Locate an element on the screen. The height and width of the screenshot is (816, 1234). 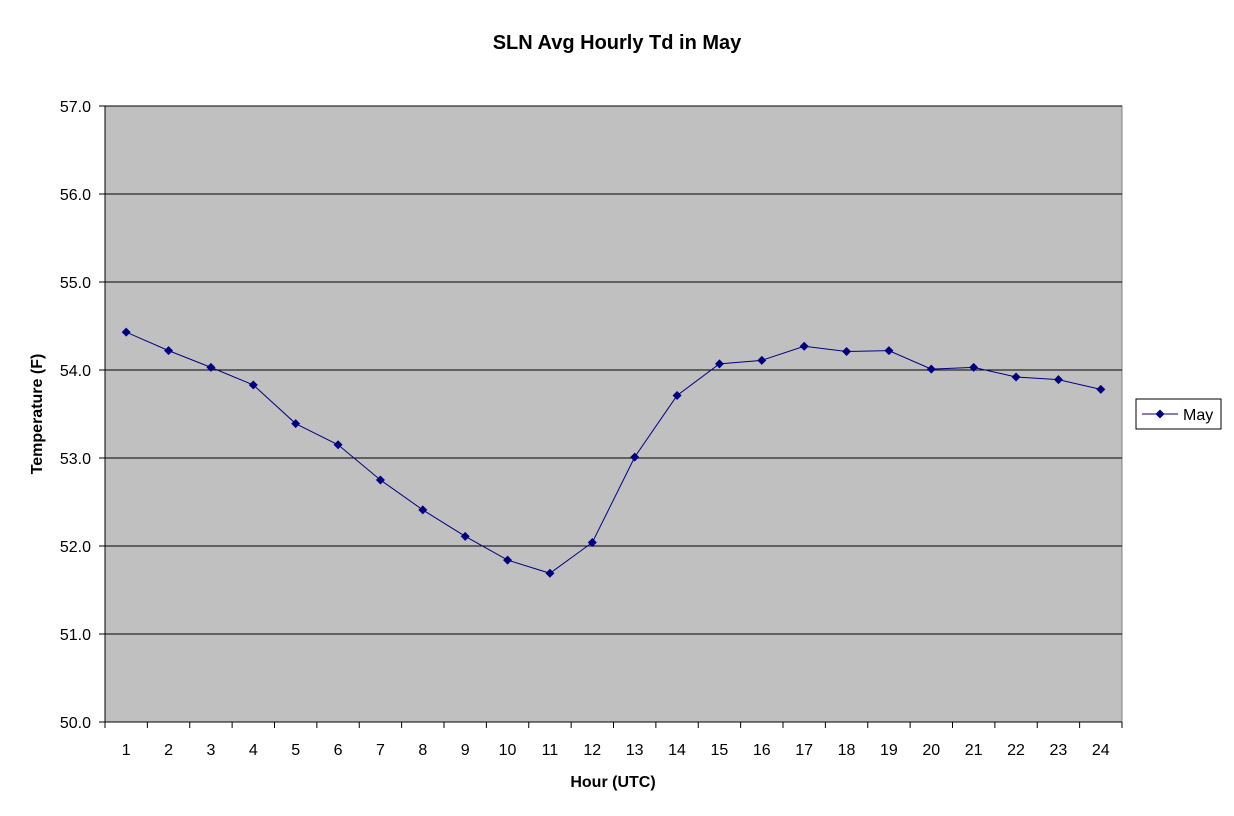
x-tick-label: 18 is located at coordinates (847, 750).